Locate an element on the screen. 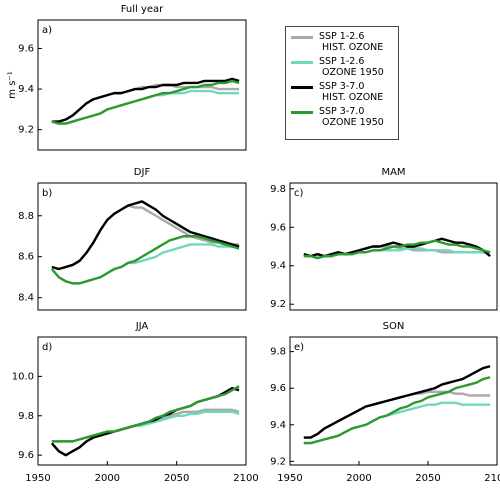 The width and height of the screenshot is (500, 495). panel-label: c) is located at coordinates (298, 193).